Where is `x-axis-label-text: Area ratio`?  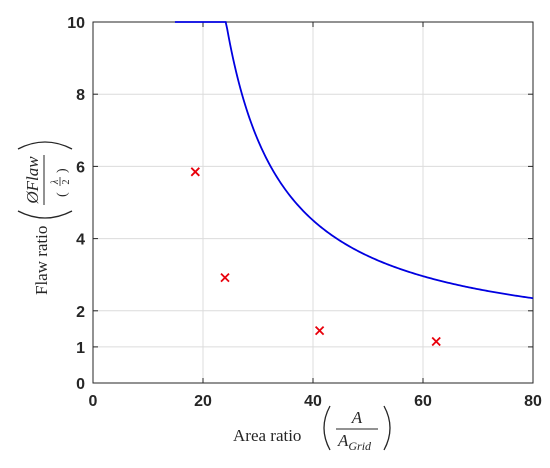
x-axis-label-text: Area ratio is located at coordinates (267, 435).